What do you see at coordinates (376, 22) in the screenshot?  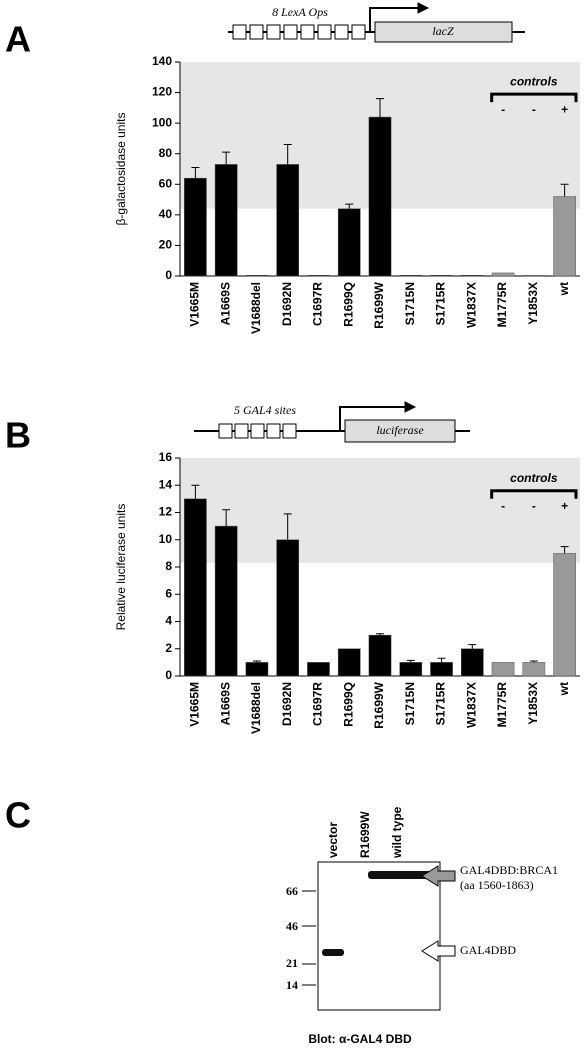 I see `diagram-a` at bounding box center [376, 22].